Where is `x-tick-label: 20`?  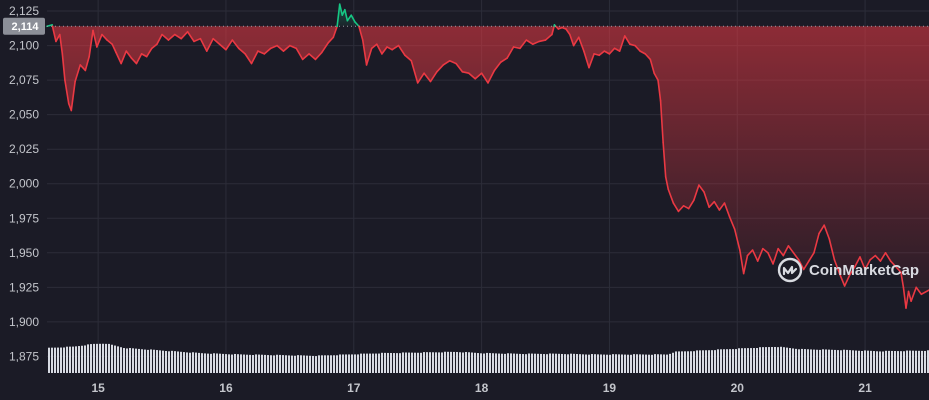
x-tick-label: 20 is located at coordinates (738, 388).